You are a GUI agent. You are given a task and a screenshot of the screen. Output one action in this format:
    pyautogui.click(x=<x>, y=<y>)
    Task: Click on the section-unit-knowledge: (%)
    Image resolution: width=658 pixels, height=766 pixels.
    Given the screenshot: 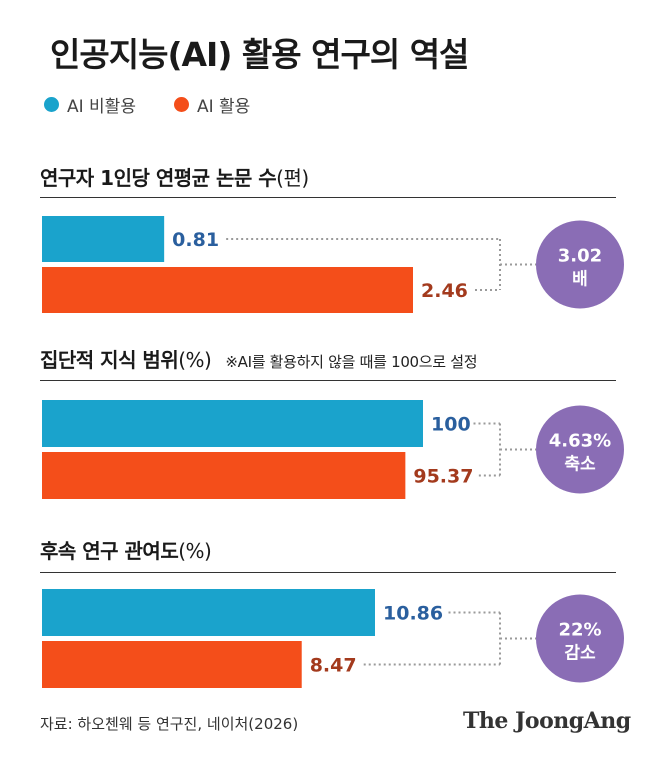 What is the action you would take?
    pyautogui.click(x=195, y=360)
    